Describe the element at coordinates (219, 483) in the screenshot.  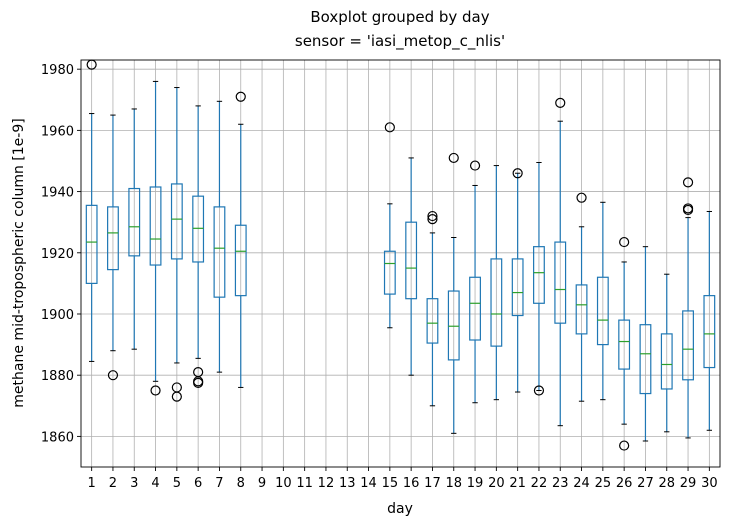
I see `x-tick-label: 7` at that location.